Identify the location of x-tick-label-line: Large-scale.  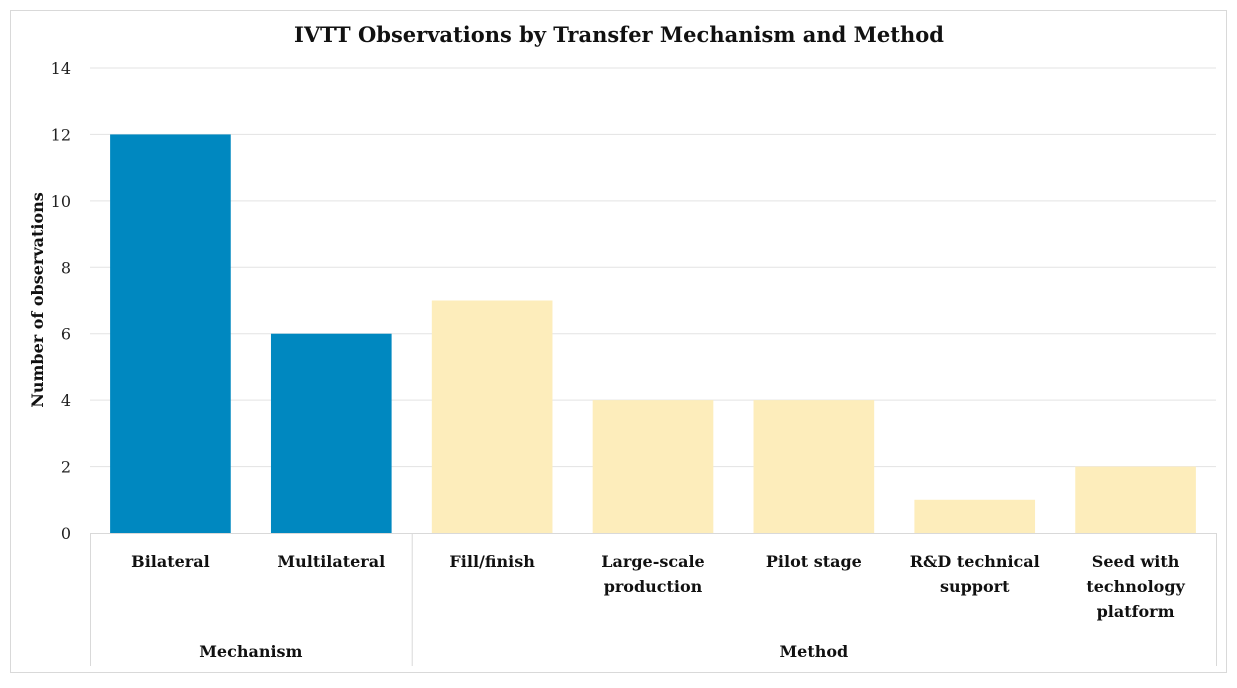
(652, 561).